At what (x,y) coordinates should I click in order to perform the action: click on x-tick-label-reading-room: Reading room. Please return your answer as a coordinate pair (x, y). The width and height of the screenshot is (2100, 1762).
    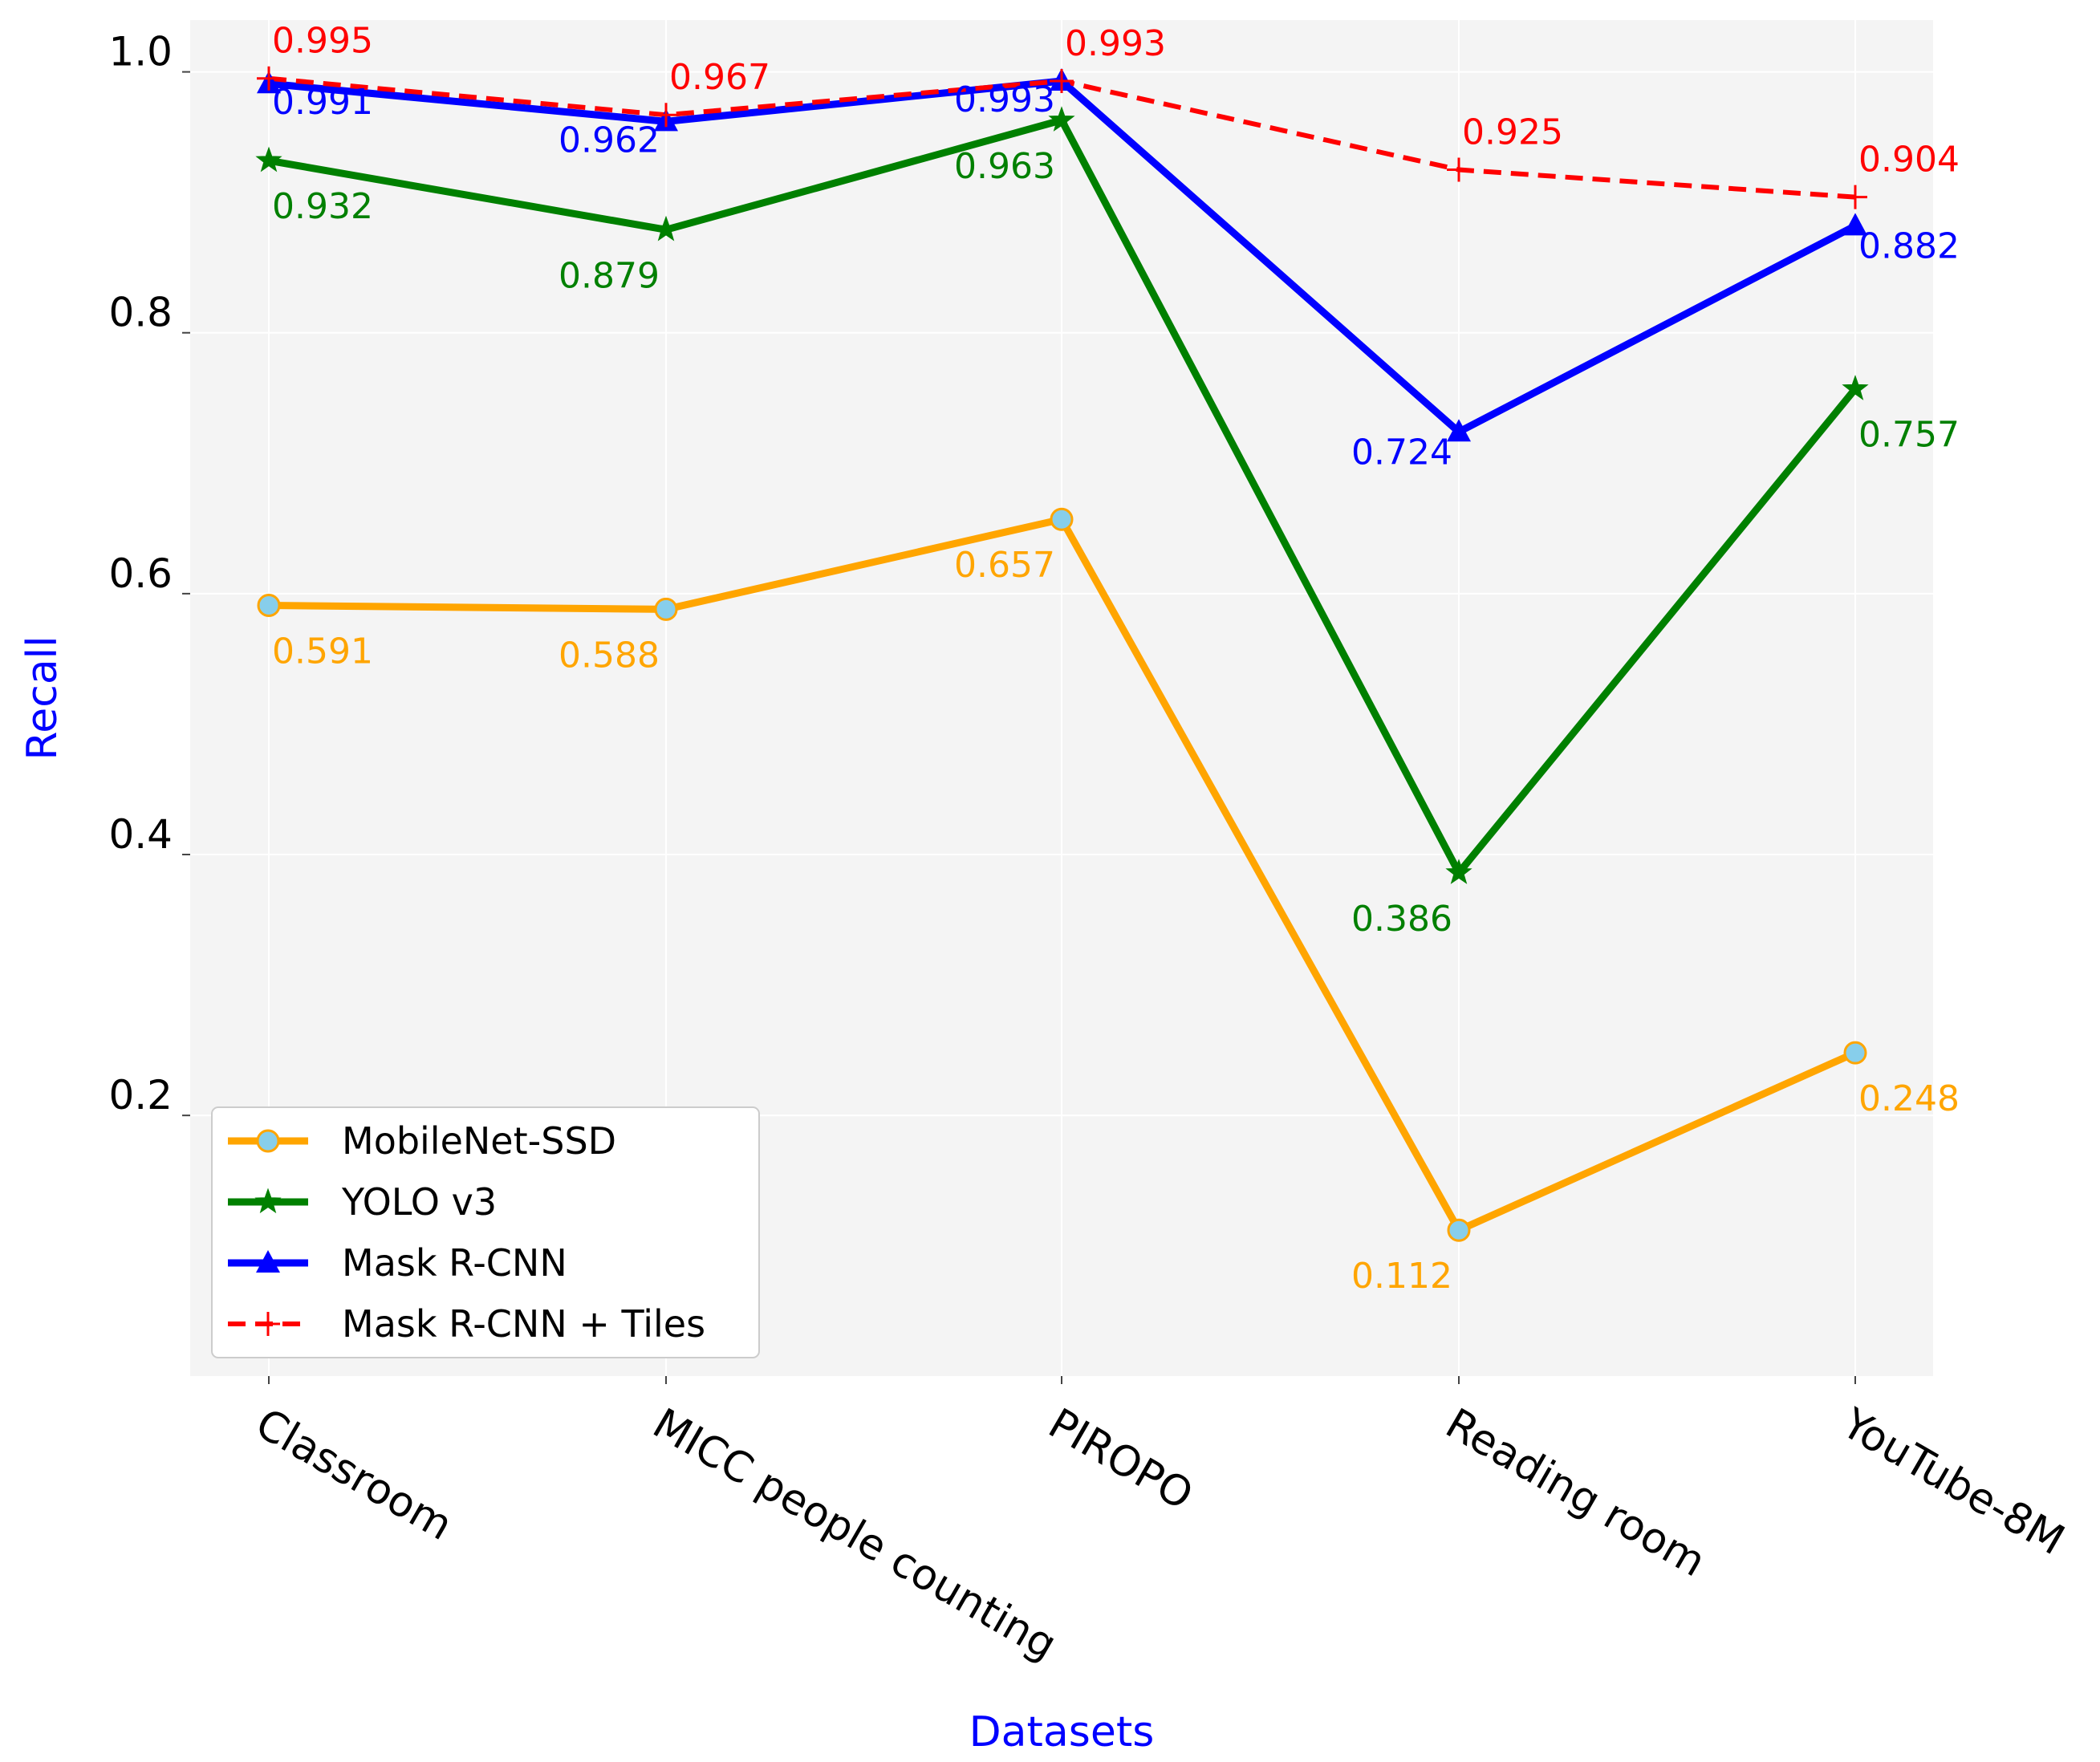
    Looking at the image, I should click on (1576, 1492).